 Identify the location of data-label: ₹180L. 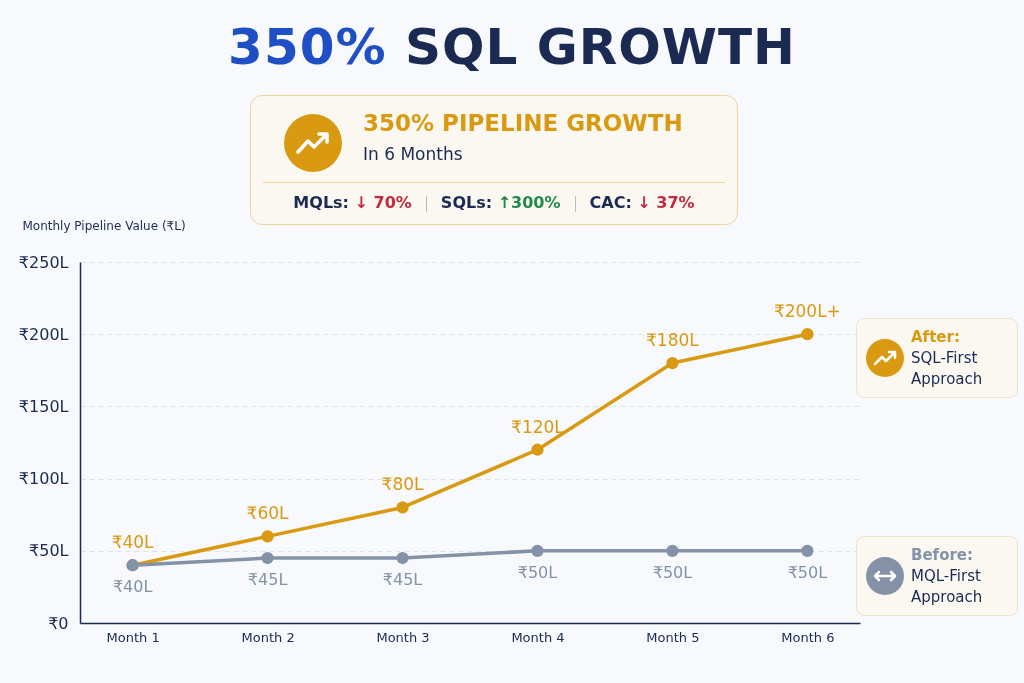
(673, 340).